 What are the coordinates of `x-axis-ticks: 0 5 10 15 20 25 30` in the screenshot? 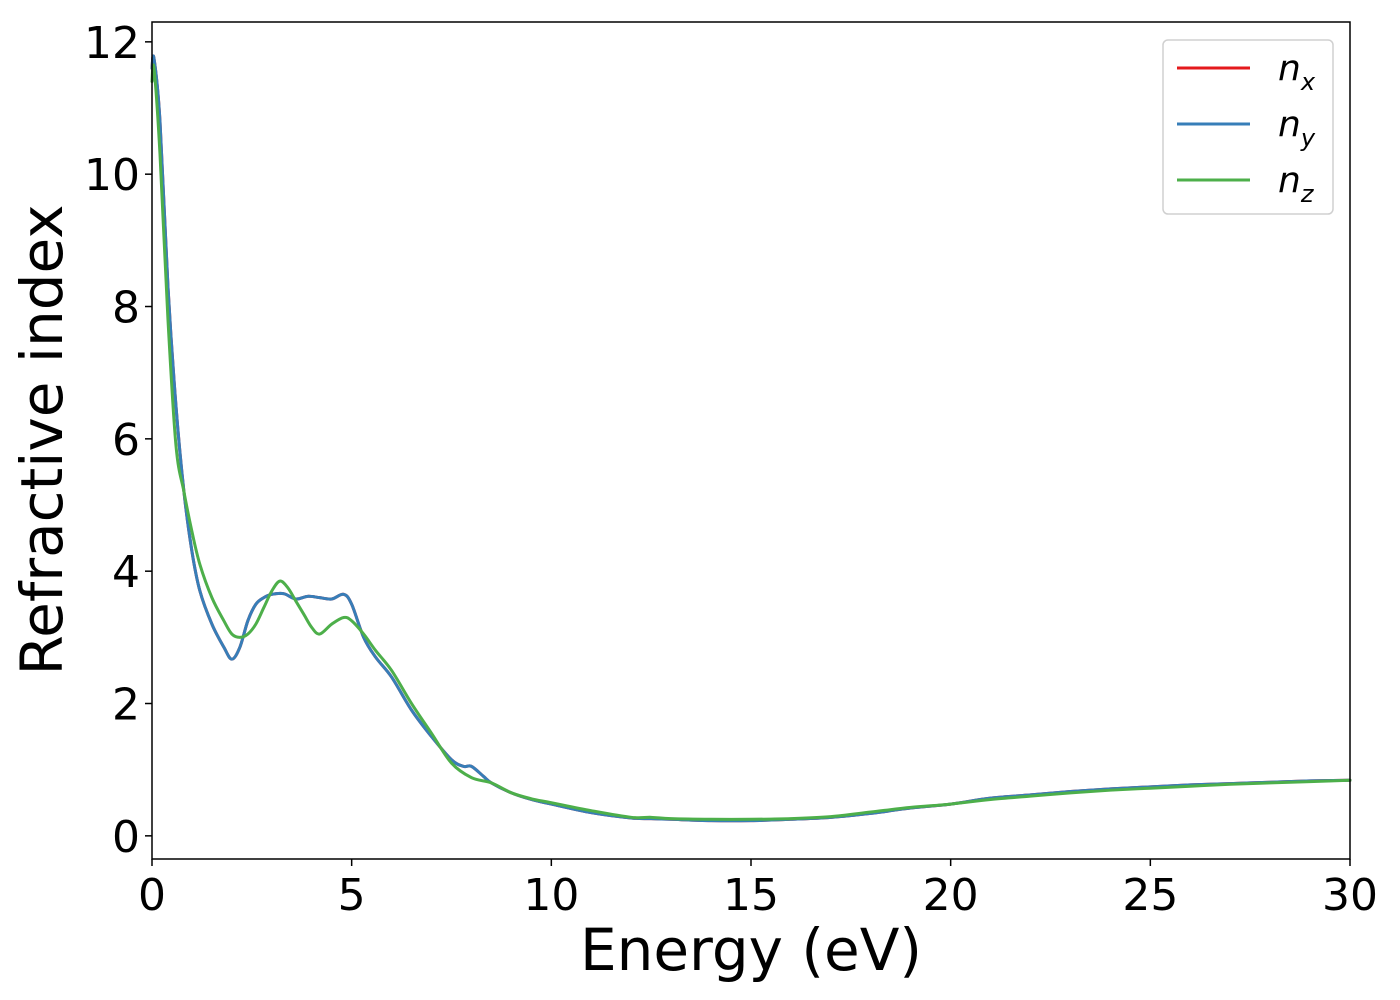 It's located at (758, 890).